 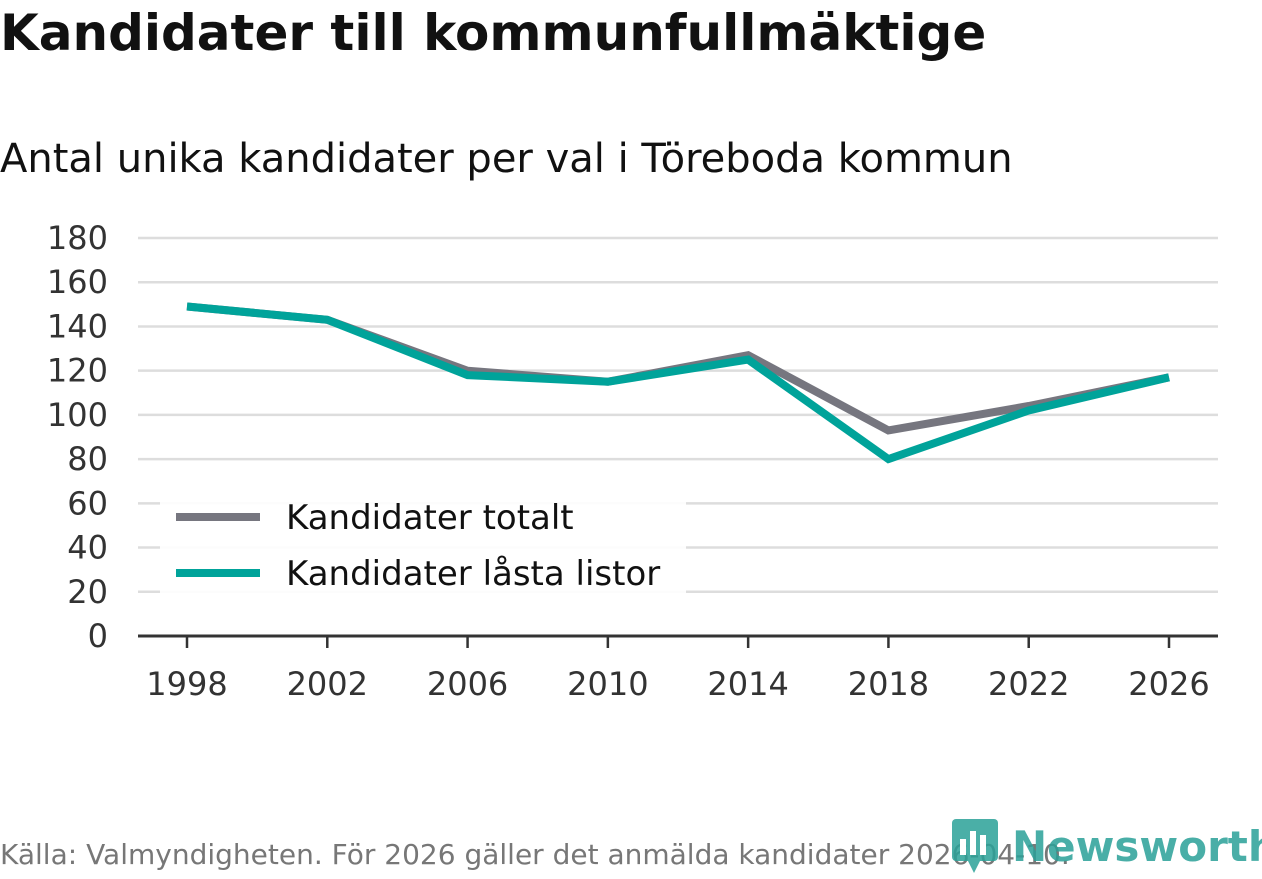 What do you see at coordinates (1168, 684) in the screenshot?
I see `x-tick-label: 2026` at bounding box center [1168, 684].